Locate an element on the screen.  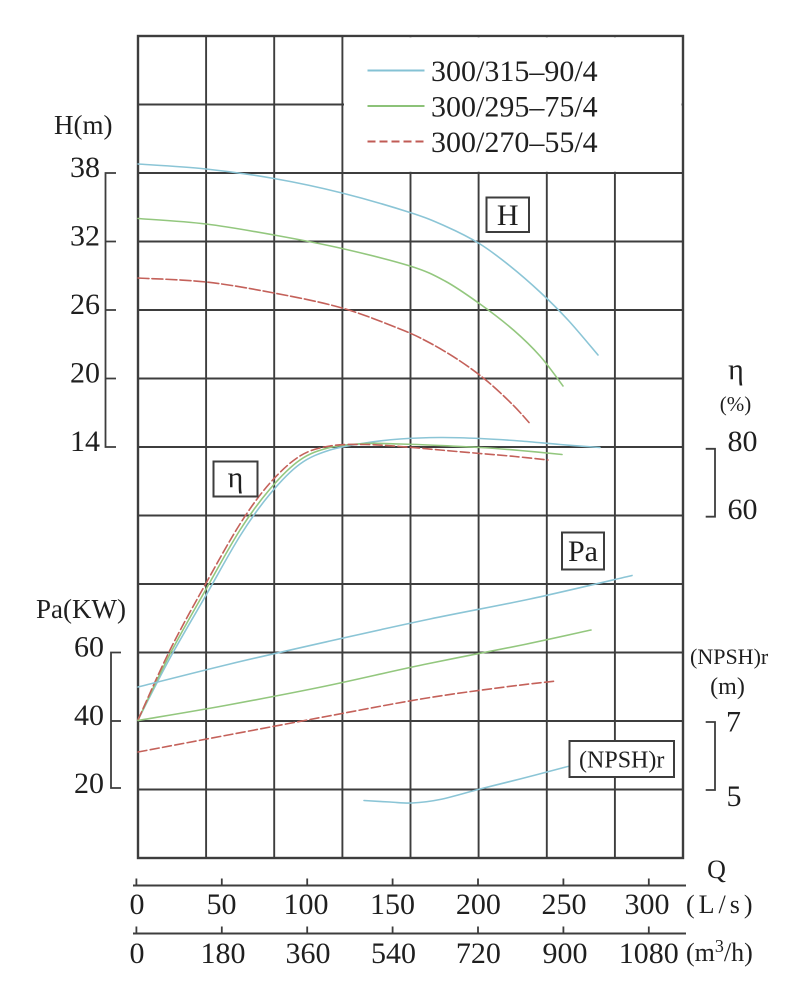
svg-text: Q is located at coordinates (716, 869).